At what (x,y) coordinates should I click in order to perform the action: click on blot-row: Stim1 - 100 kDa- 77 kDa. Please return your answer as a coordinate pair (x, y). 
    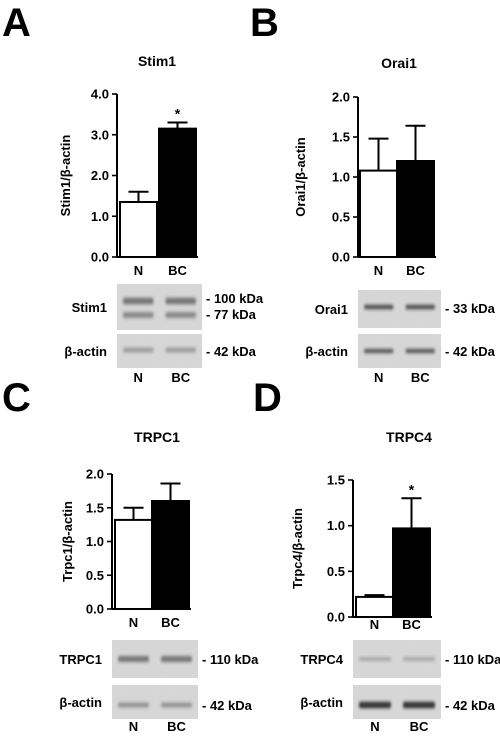
    Looking at the image, I should click on (168, 307).